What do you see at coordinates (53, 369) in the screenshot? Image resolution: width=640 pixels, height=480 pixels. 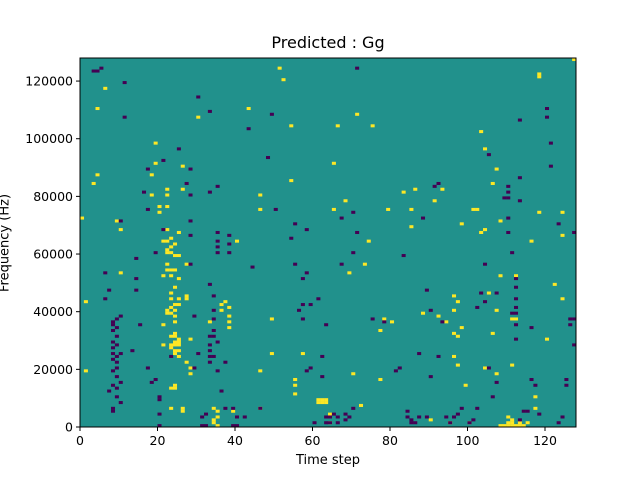 I see `y-tick-label: 20000` at bounding box center [53, 369].